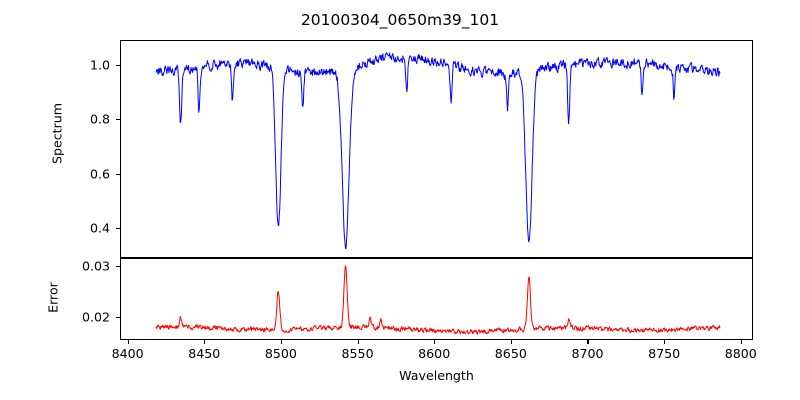 The width and height of the screenshot is (800, 400). Describe the element at coordinates (95, 317) in the screenshot. I see `y-tick-label: 0.02` at that location.